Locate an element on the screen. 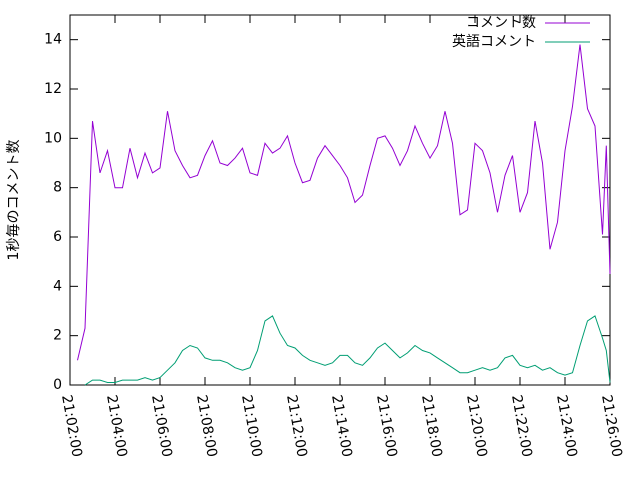 Image resolution: width=640 pixels, height=480 pixels. y-tick-label: 10 is located at coordinates (53, 138).